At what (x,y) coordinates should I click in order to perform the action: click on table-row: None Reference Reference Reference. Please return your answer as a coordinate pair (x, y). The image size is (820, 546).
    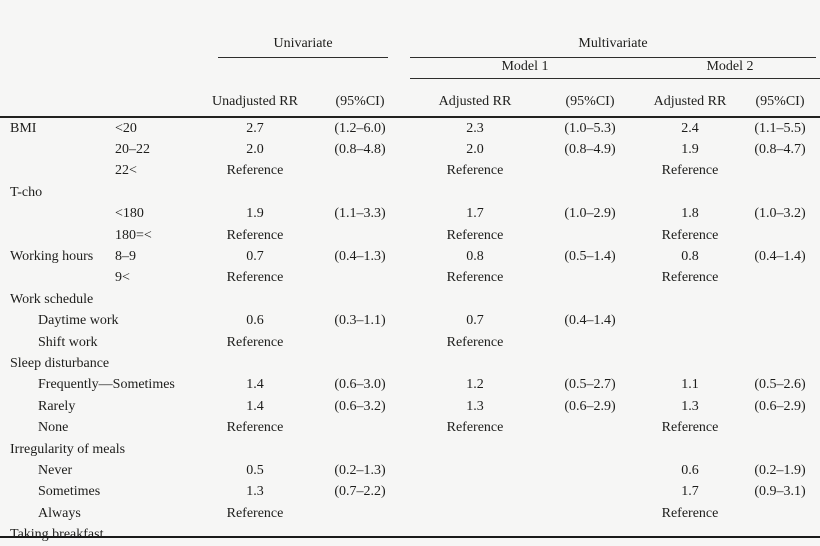
    Looking at the image, I should click on (410, 427).